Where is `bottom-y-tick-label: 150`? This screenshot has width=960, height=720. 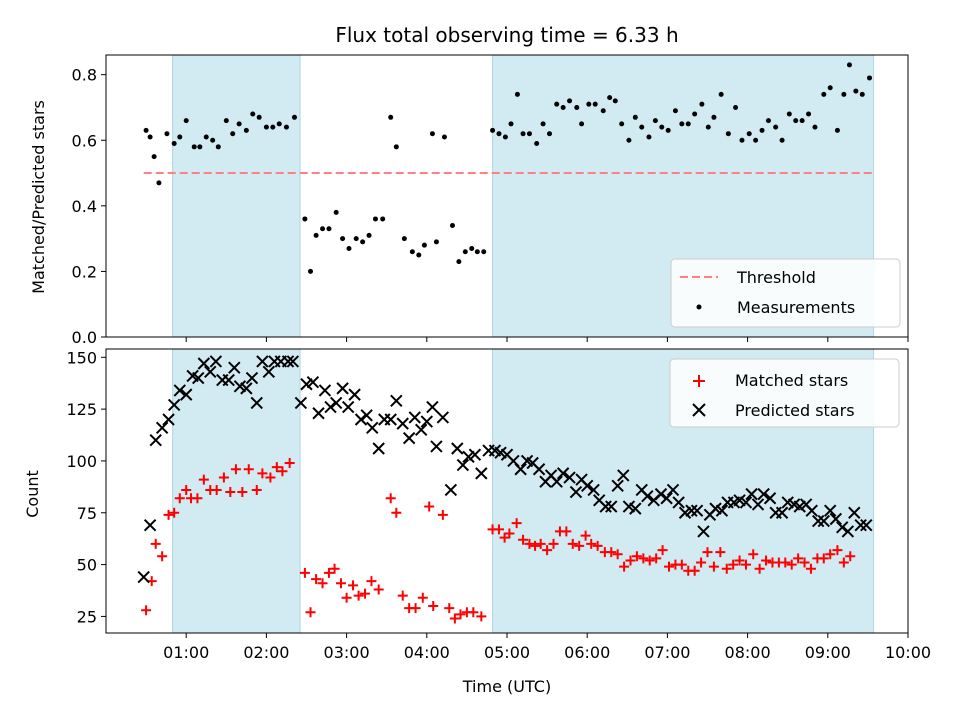
bottom-y-tick-label: 150 is located at coordinates (81, 357).